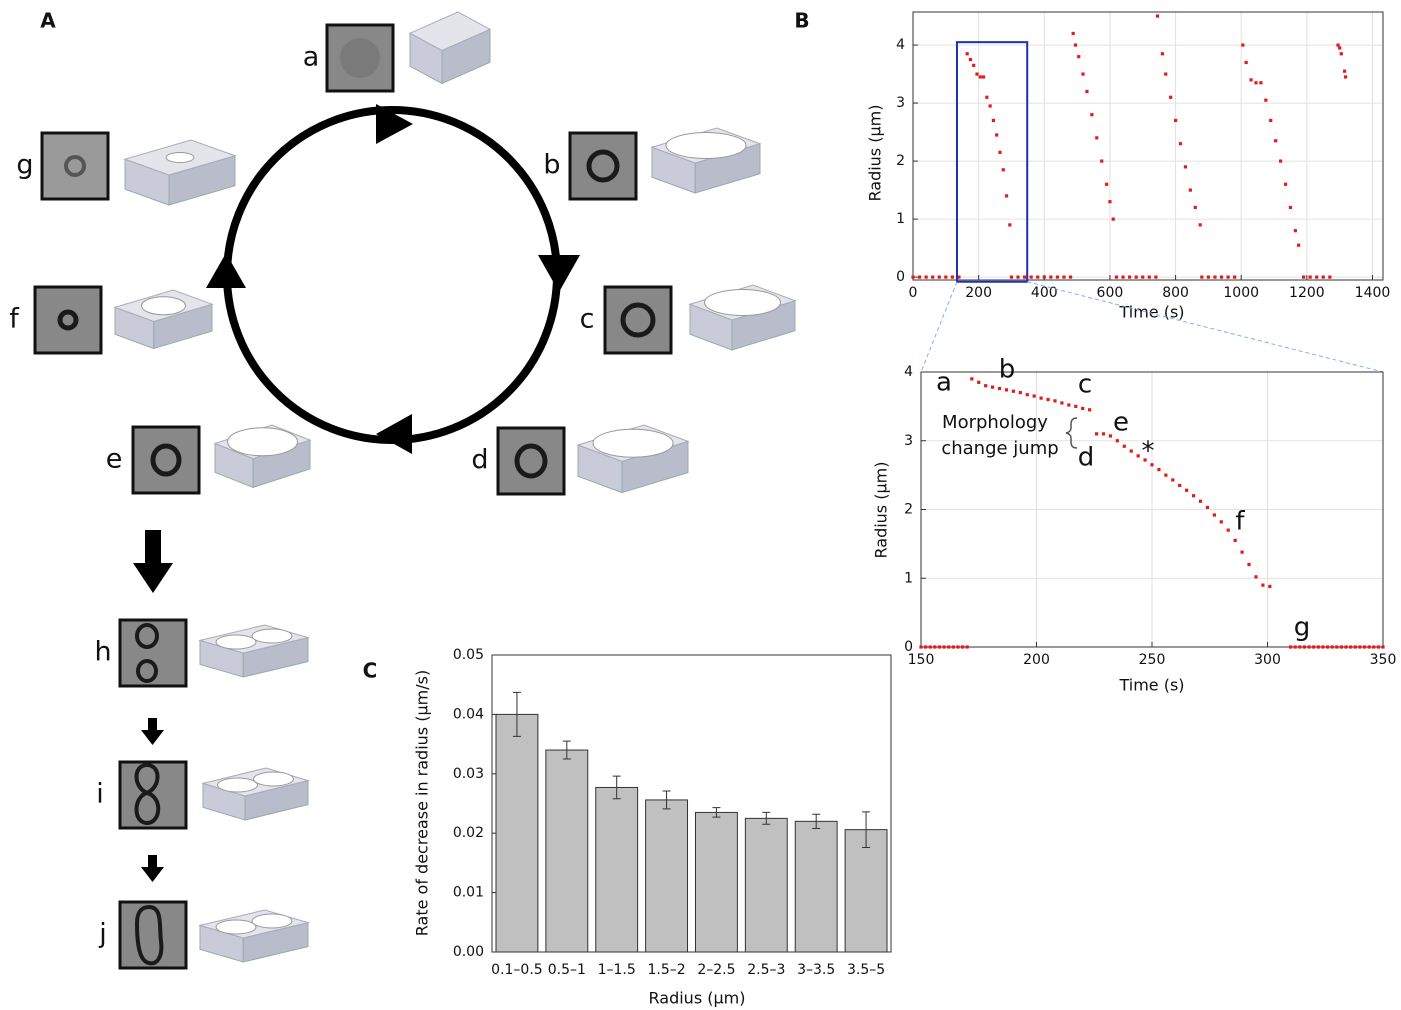 This screenshot has width=1401, height=1010. I want to click on x-tick-label: 250, so click(1152, 660).